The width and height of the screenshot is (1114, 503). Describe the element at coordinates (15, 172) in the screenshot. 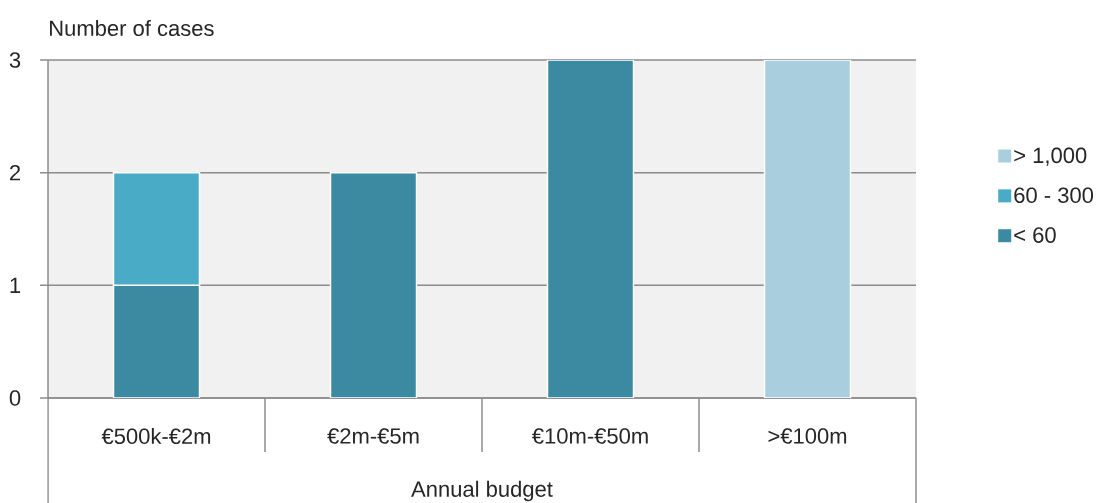

I see `y-tick-label: 2` at that location.